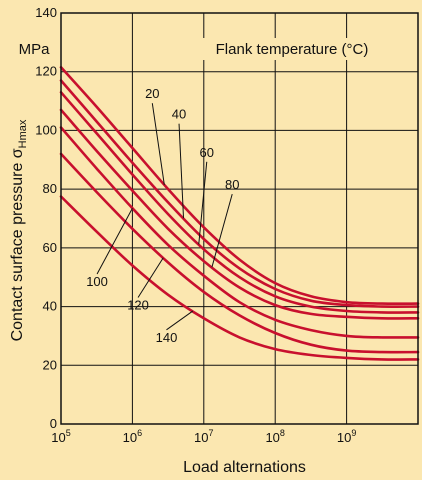 The image size is (422, 480). Describe the element at coordinates (60, 436) in the screenshot. I see `x-tick-label: 10⁵` at that location.